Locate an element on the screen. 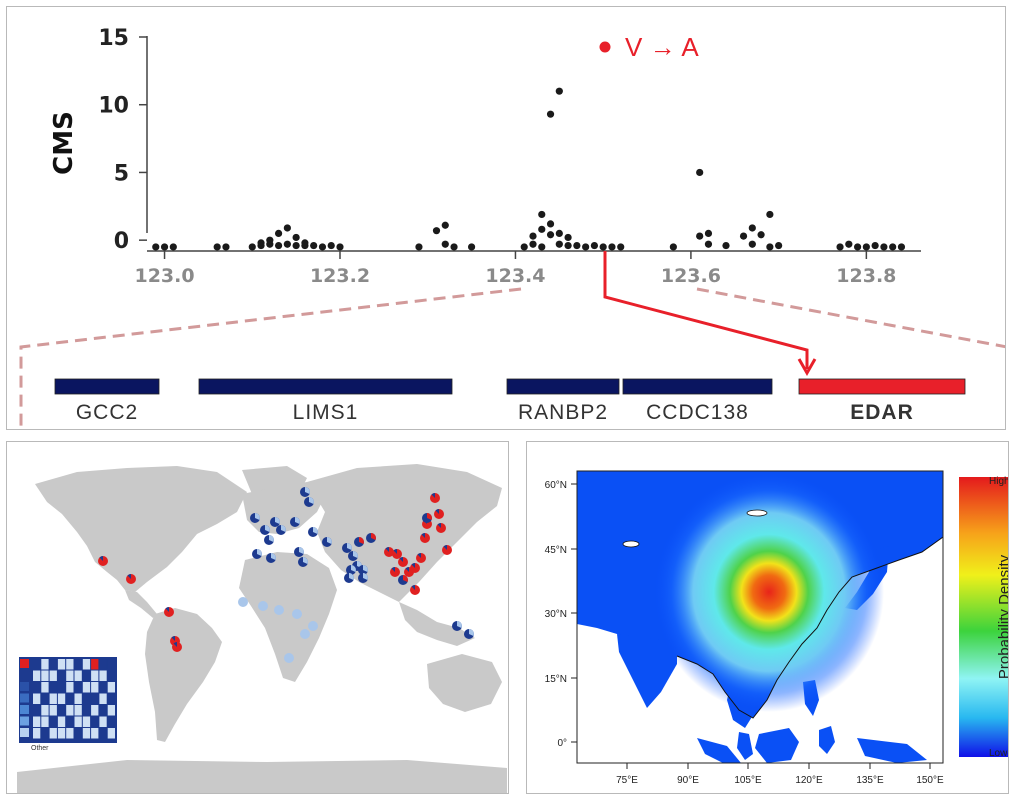  lat-tick-label: 15°N is located at coordinates (556, 679).